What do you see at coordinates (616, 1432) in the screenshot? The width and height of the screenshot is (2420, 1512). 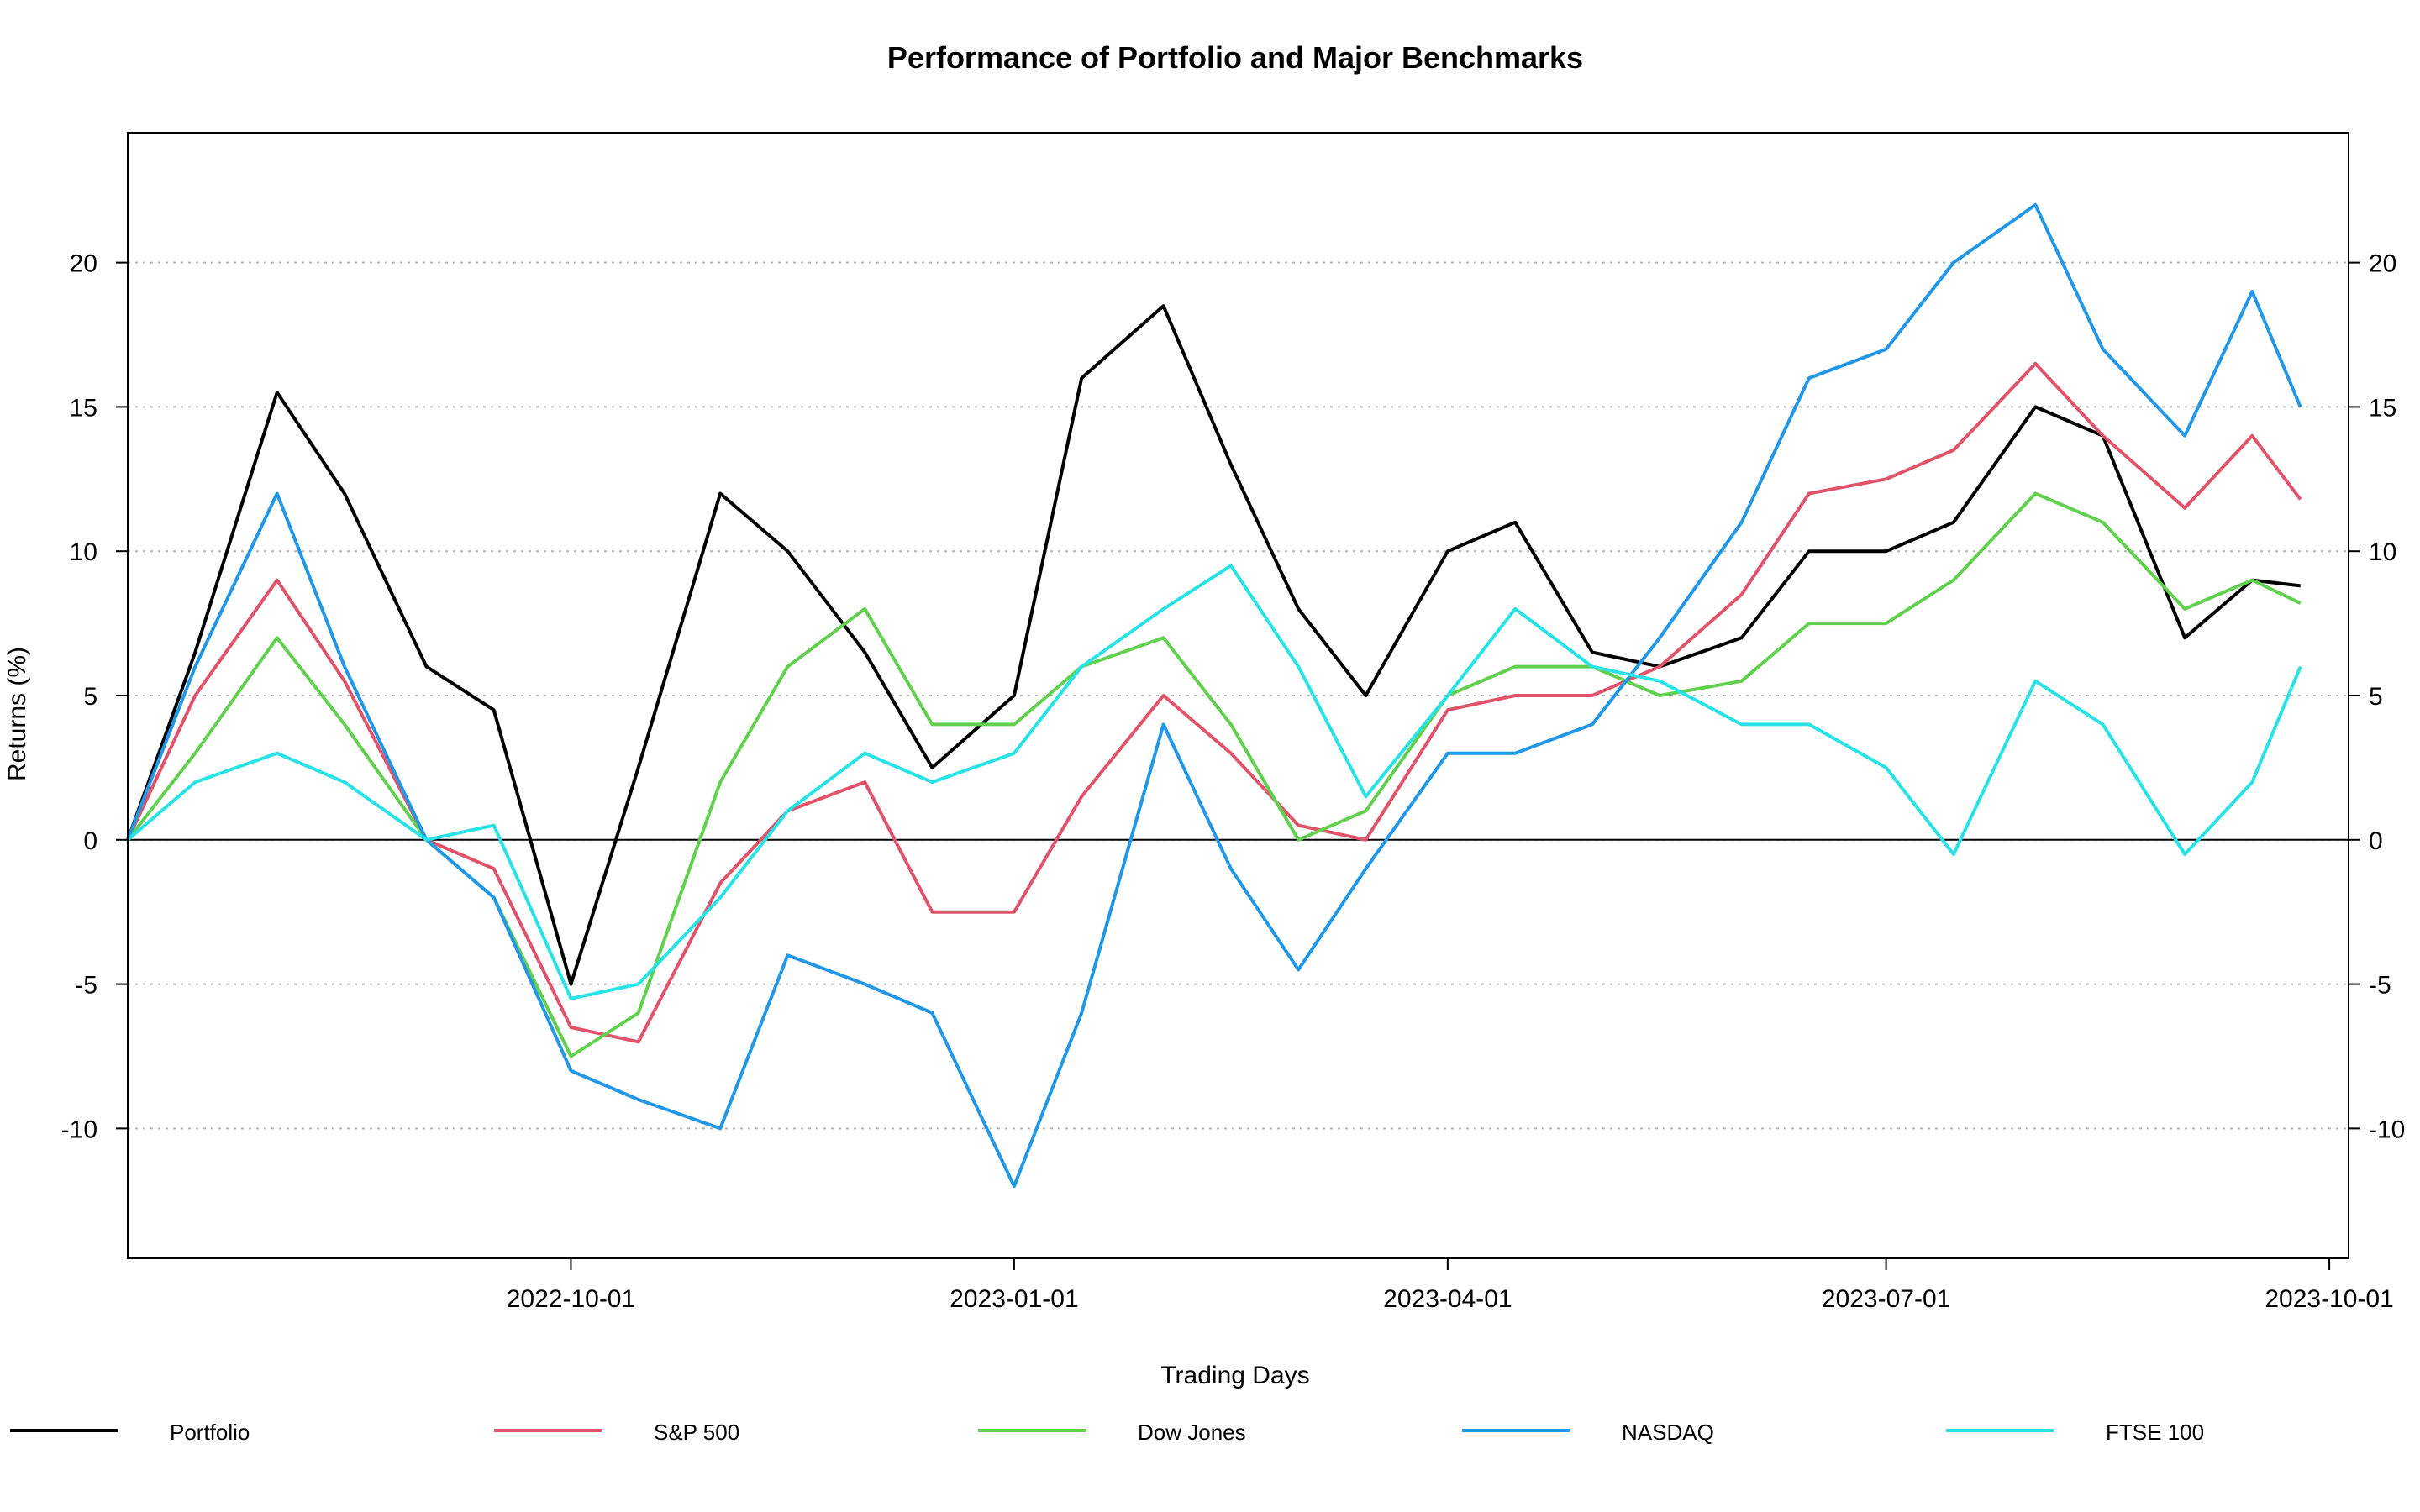 I see `legend-item-s-p-500: S&P 500` at bounding box center [616, 1432].